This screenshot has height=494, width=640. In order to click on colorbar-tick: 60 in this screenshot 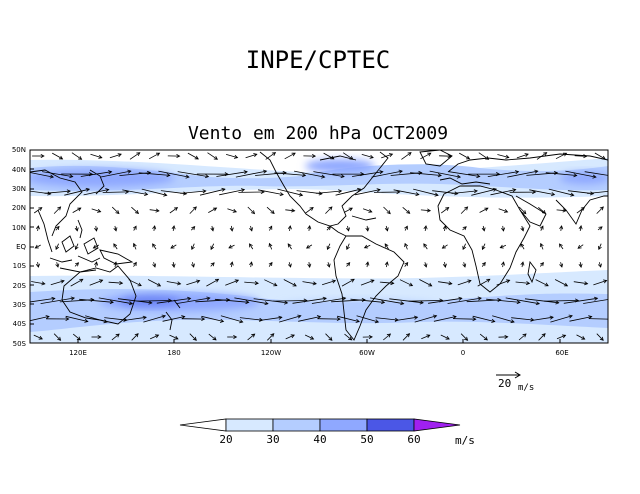, I will do `click(413, 439)`.